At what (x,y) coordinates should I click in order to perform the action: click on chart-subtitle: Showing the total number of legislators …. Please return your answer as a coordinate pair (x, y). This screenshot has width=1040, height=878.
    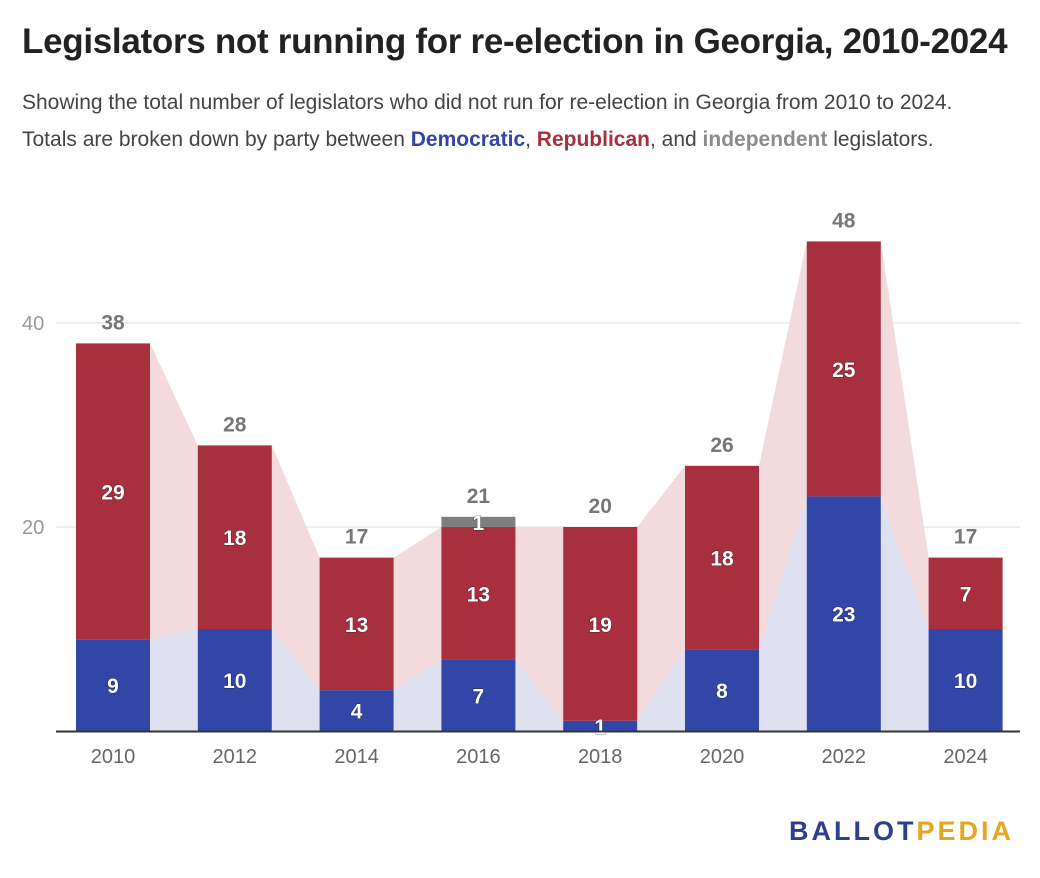
    Looking at the image, I should click on (517, 121).